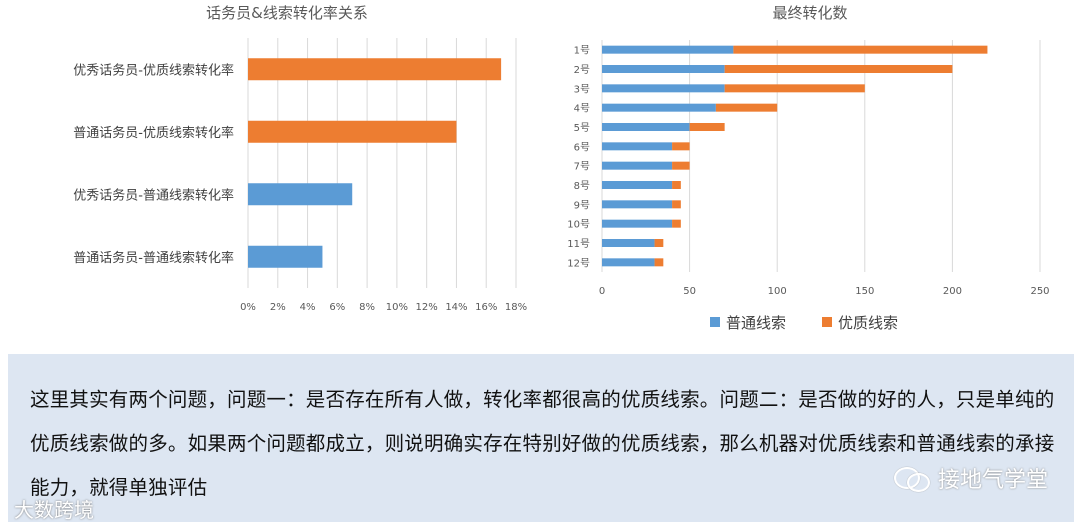 Image resolution: width=1080 pixels, height=527 pixels. What do you see at coordinates (578, 263) in the screenshot?
I see `category-label: 12号` at bounding box center [578, 263].